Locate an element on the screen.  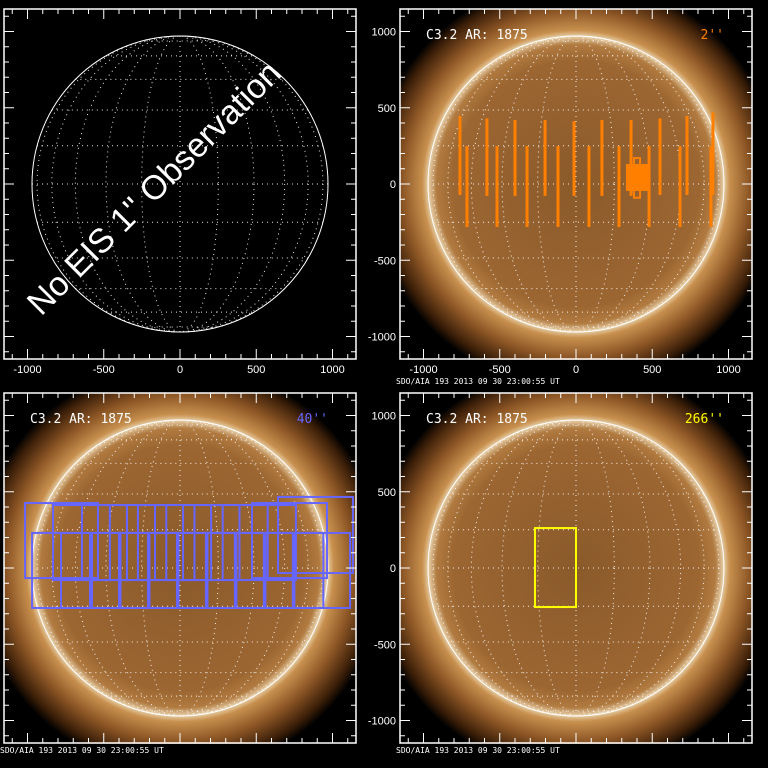
slit-width-label: 2'' is located at coordinates (712, 35).